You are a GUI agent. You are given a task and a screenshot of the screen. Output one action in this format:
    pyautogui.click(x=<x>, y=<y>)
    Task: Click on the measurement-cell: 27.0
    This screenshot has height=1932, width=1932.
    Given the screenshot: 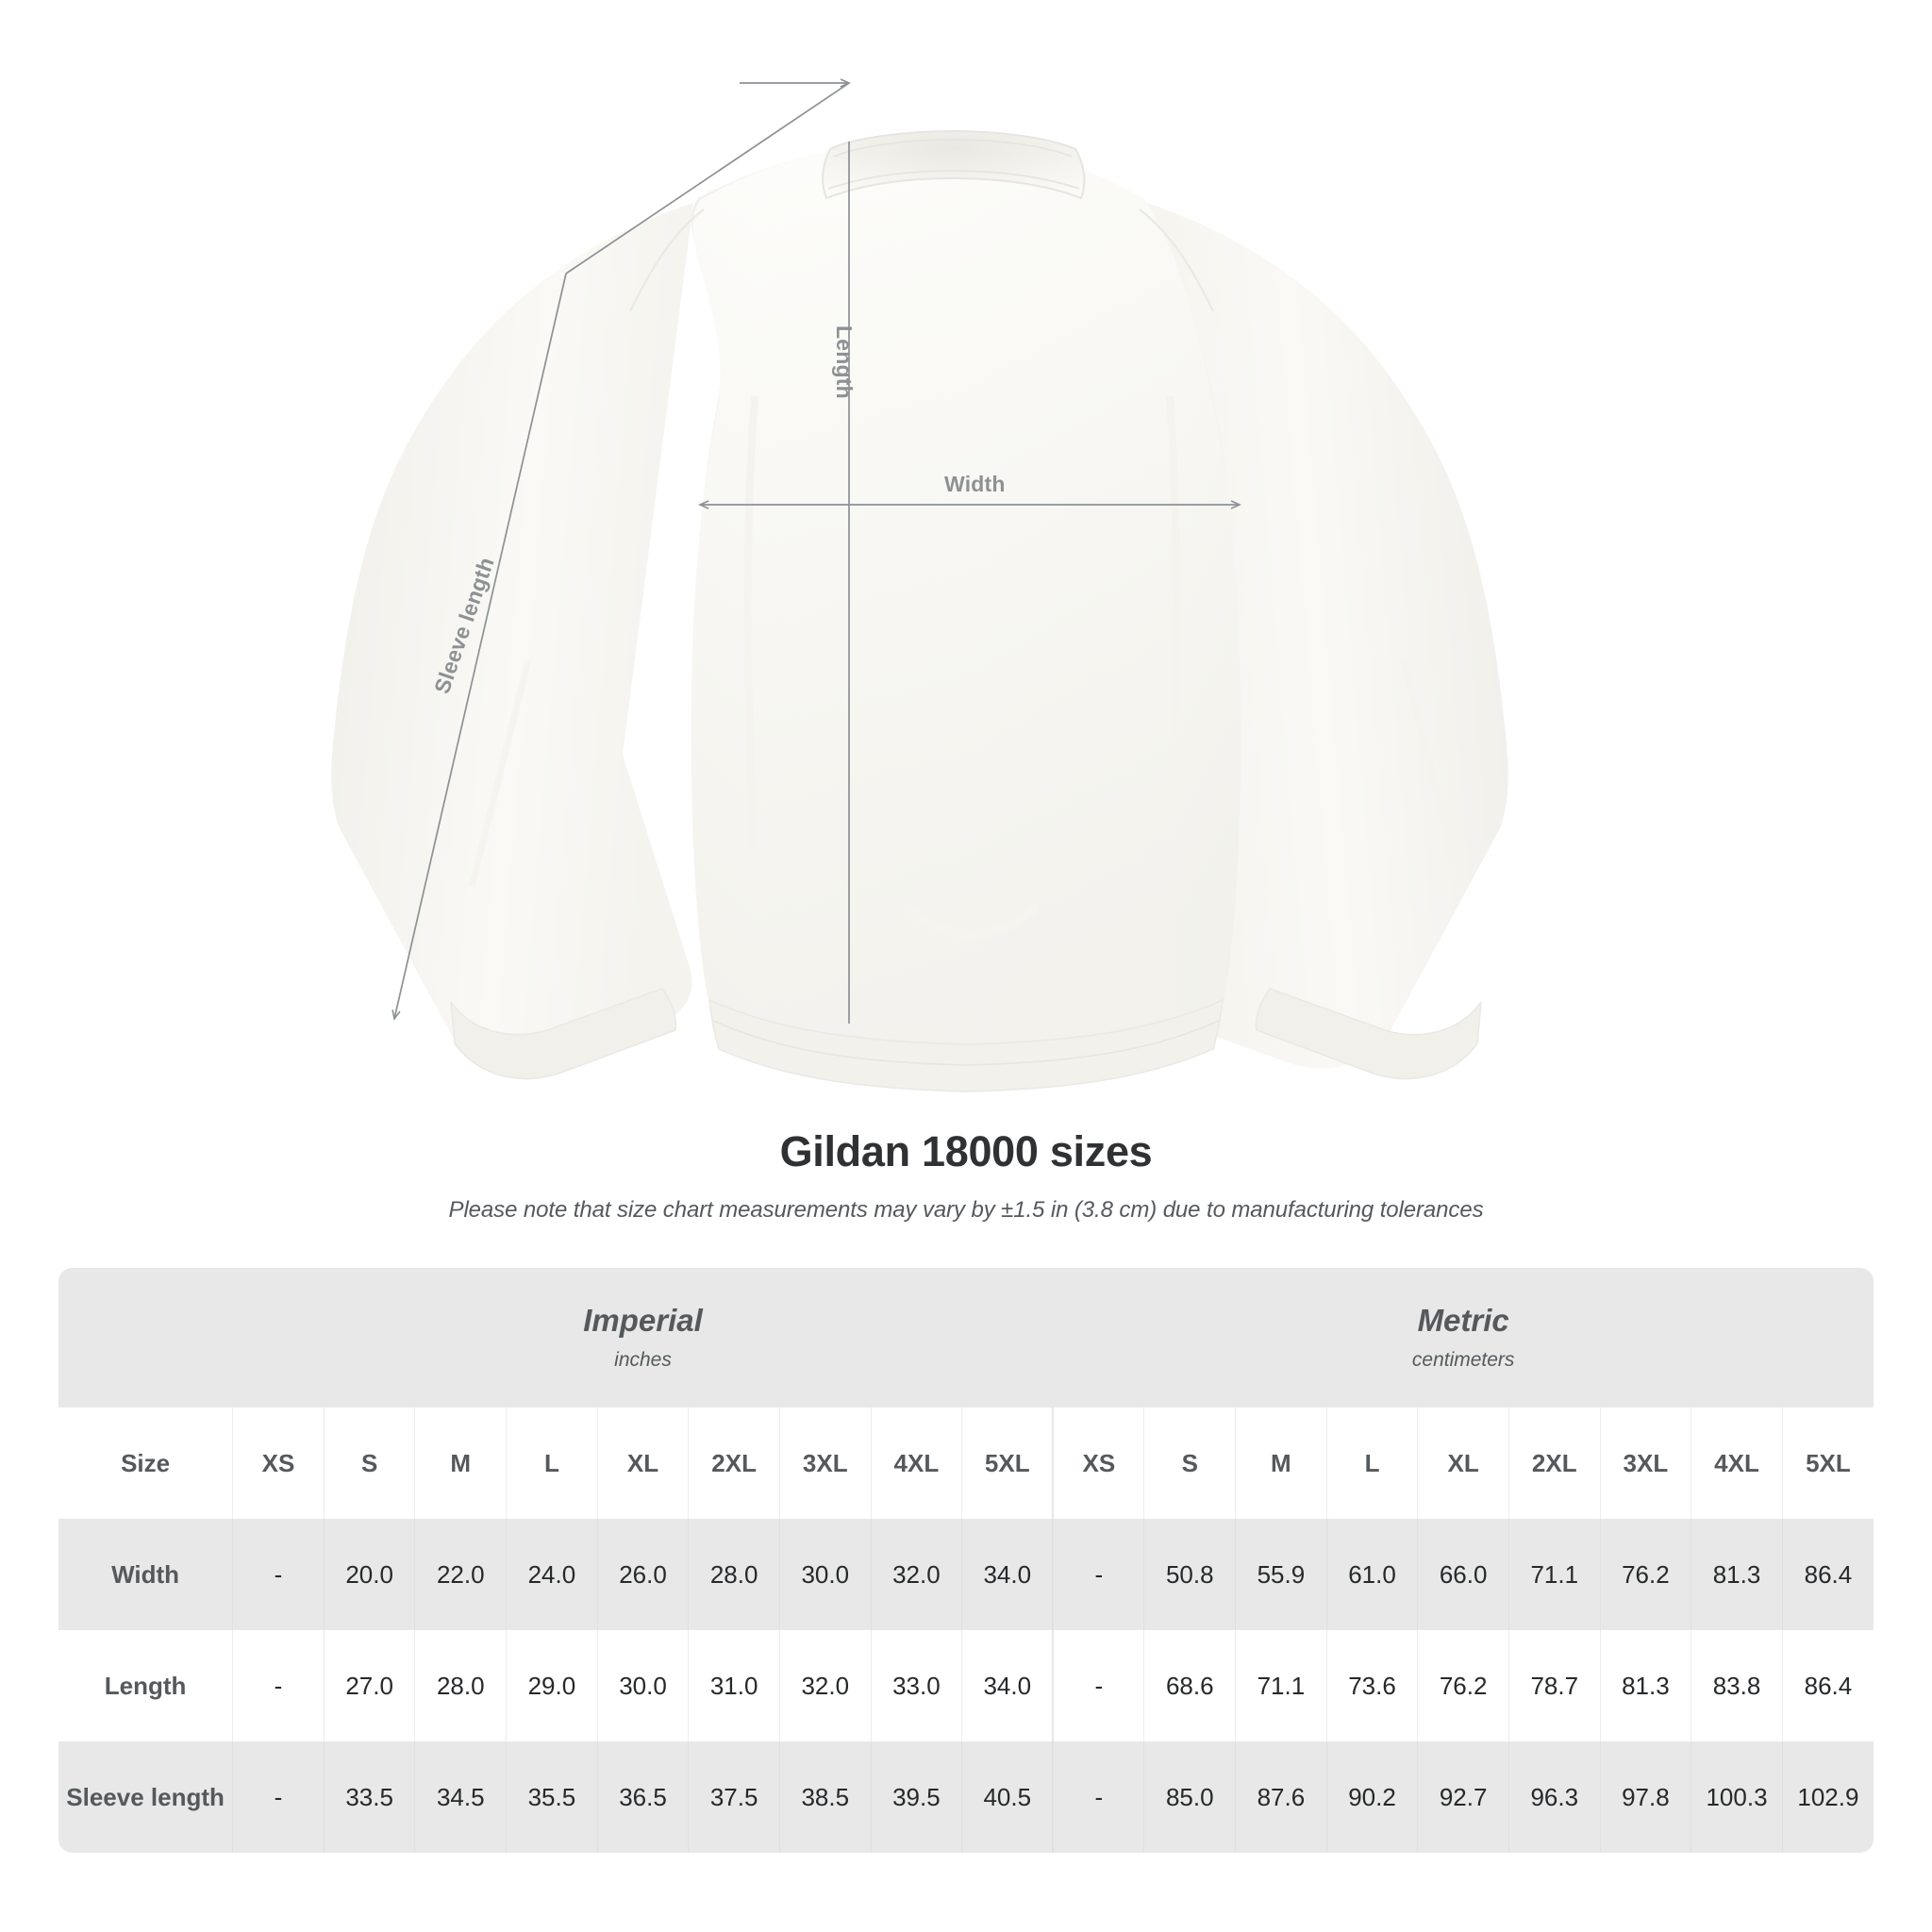 What is the action you would take?
    pyautogui.click(x=369, y=1686)
    